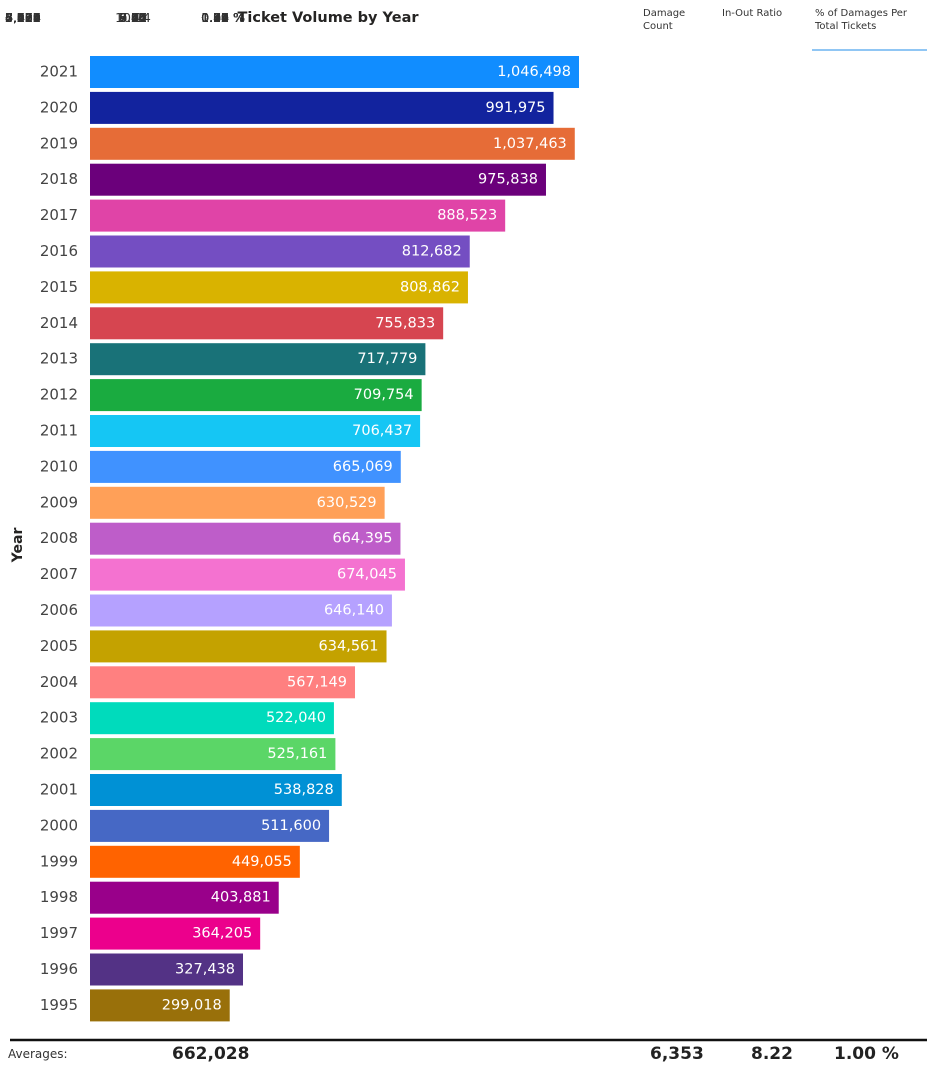 The width and height of the screenshot is (927, 1066). What do you see at coordinates (59, 790) in the screenshot?
I see `y-tick-label: 2001` at bounding box center [59, 790].